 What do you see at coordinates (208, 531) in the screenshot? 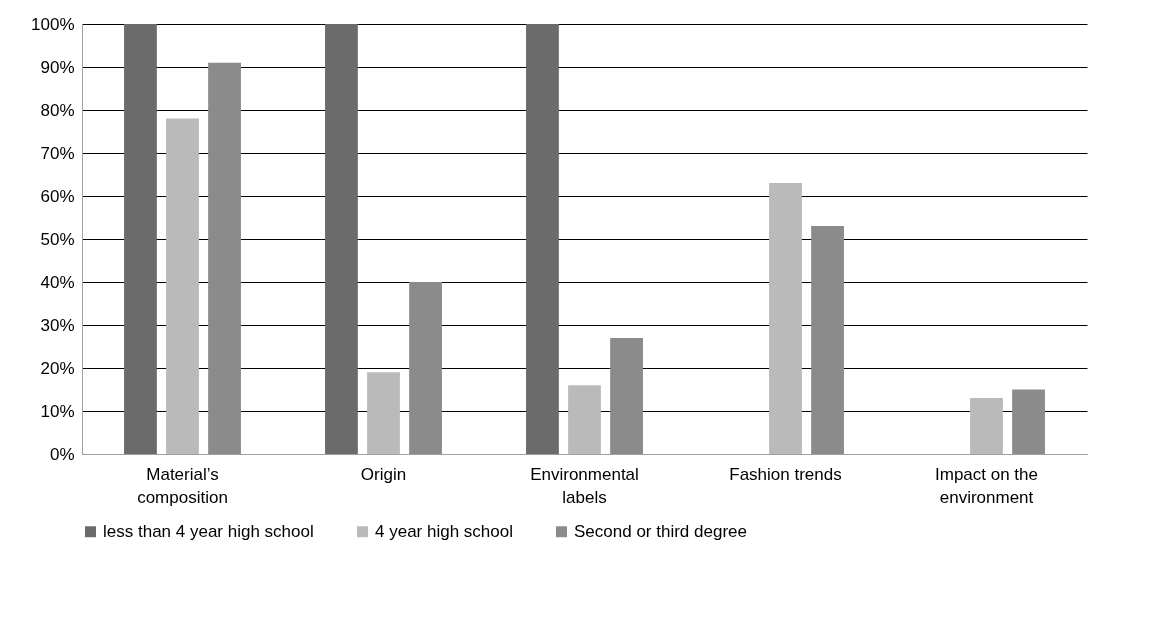
I see `legend-label: less than 4 year high school` at bounding box center [208, 531].